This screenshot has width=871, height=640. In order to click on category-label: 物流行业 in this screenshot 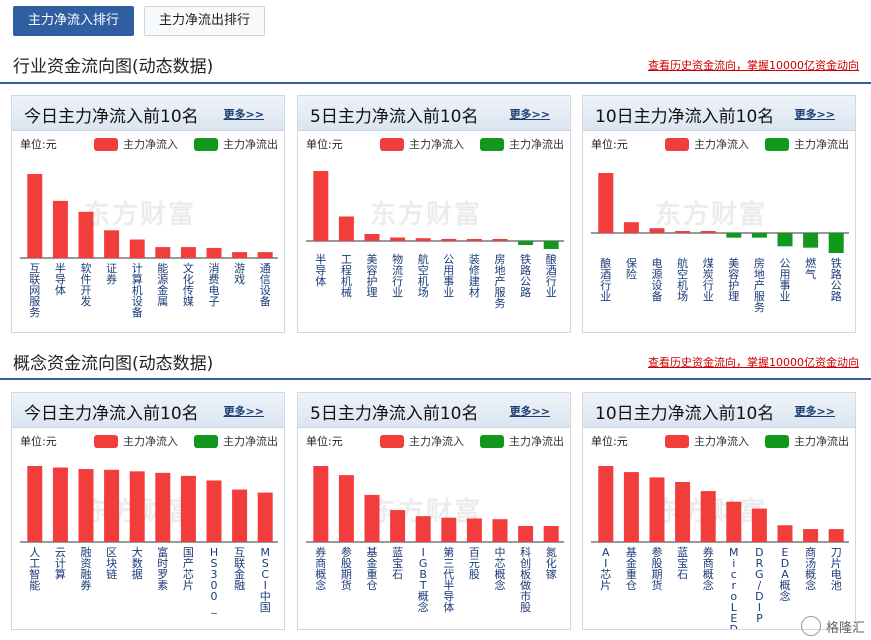, I will do `click(397, 275)`.